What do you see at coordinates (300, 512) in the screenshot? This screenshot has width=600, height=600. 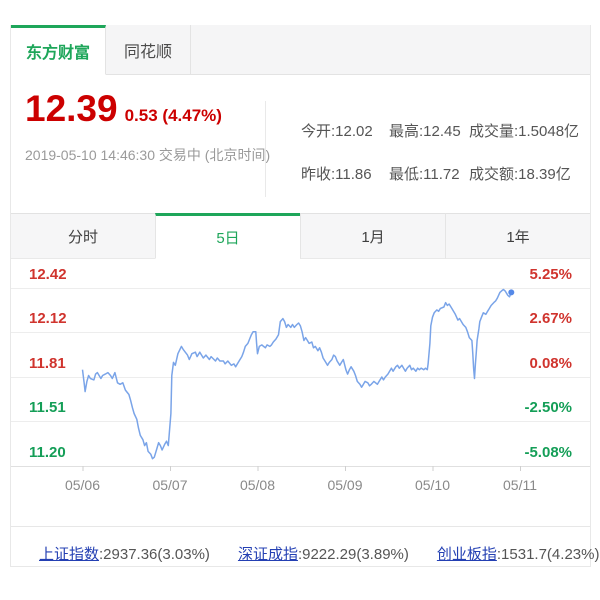 I see `spacer` at bounding box center [300, 512].